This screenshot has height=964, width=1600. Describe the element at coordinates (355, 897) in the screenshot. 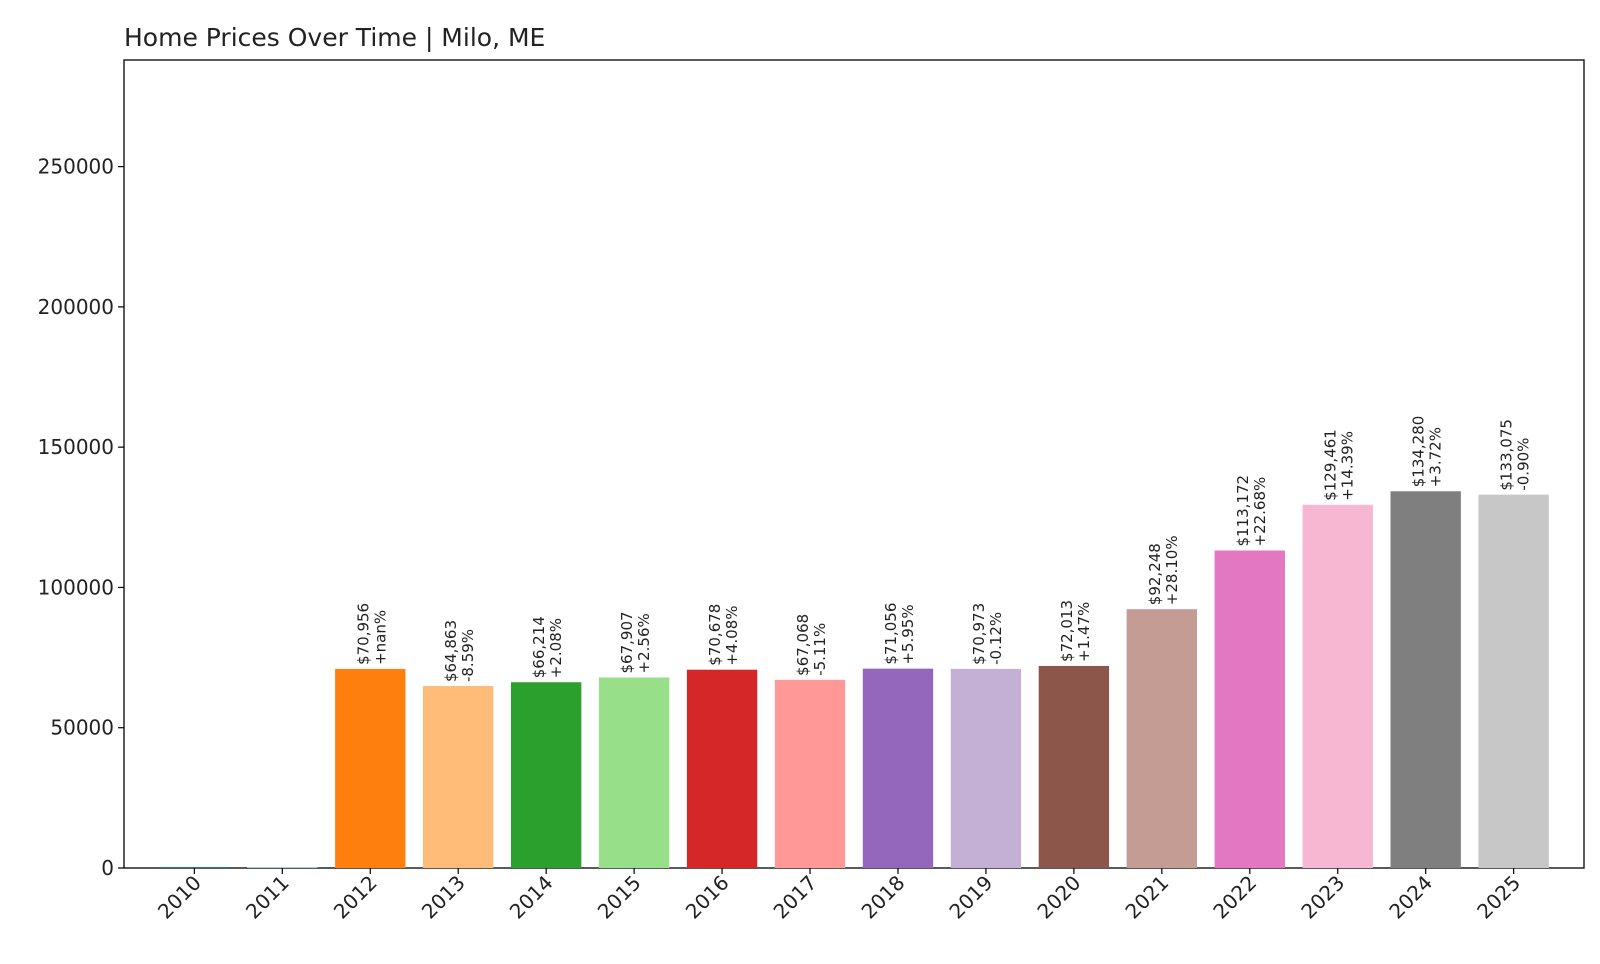

I see `x-tick-label-2012: 2012` at that location.